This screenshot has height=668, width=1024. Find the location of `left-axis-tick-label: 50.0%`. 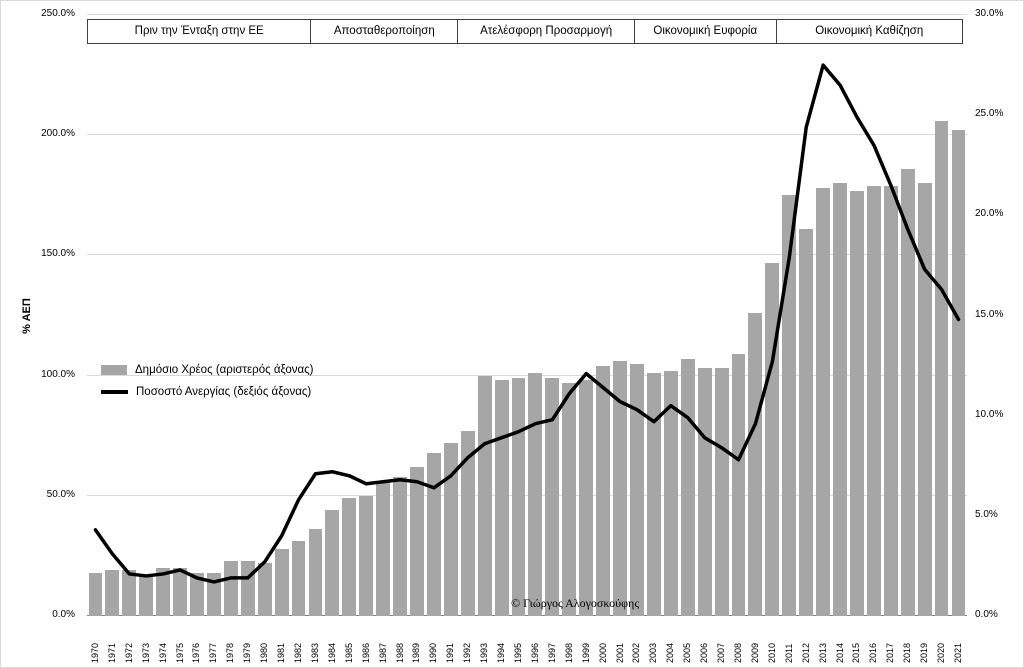

left-axis-tick-label: 50.0% is located at coordinates (60, 494).